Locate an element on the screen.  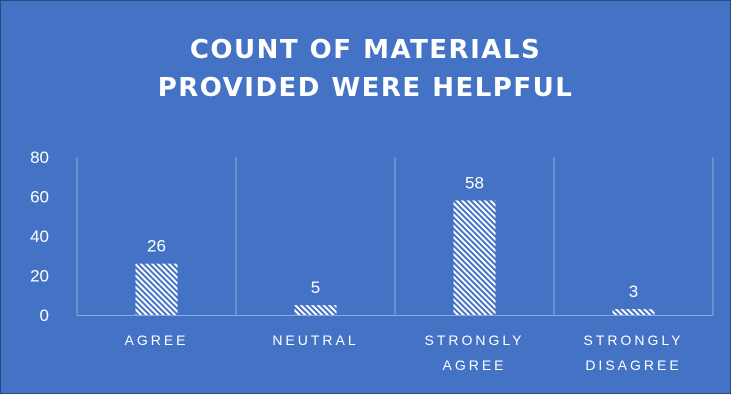
y-tick-label: 0 is located at coordinates (44, 315).